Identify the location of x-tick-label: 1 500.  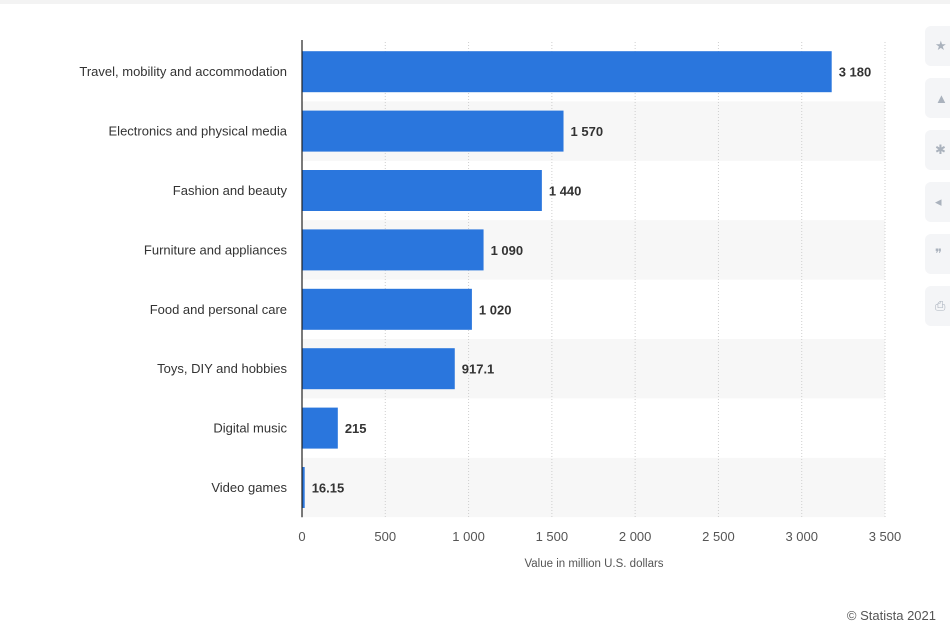
(552, 536).